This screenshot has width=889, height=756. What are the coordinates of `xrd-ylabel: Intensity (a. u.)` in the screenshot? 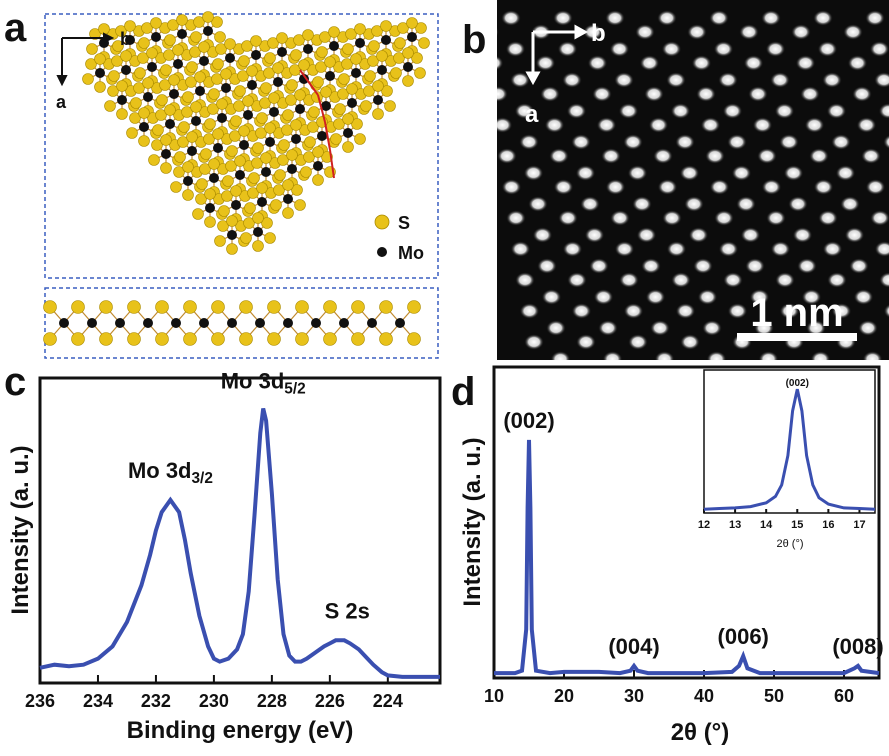 It's located at (472, 521).